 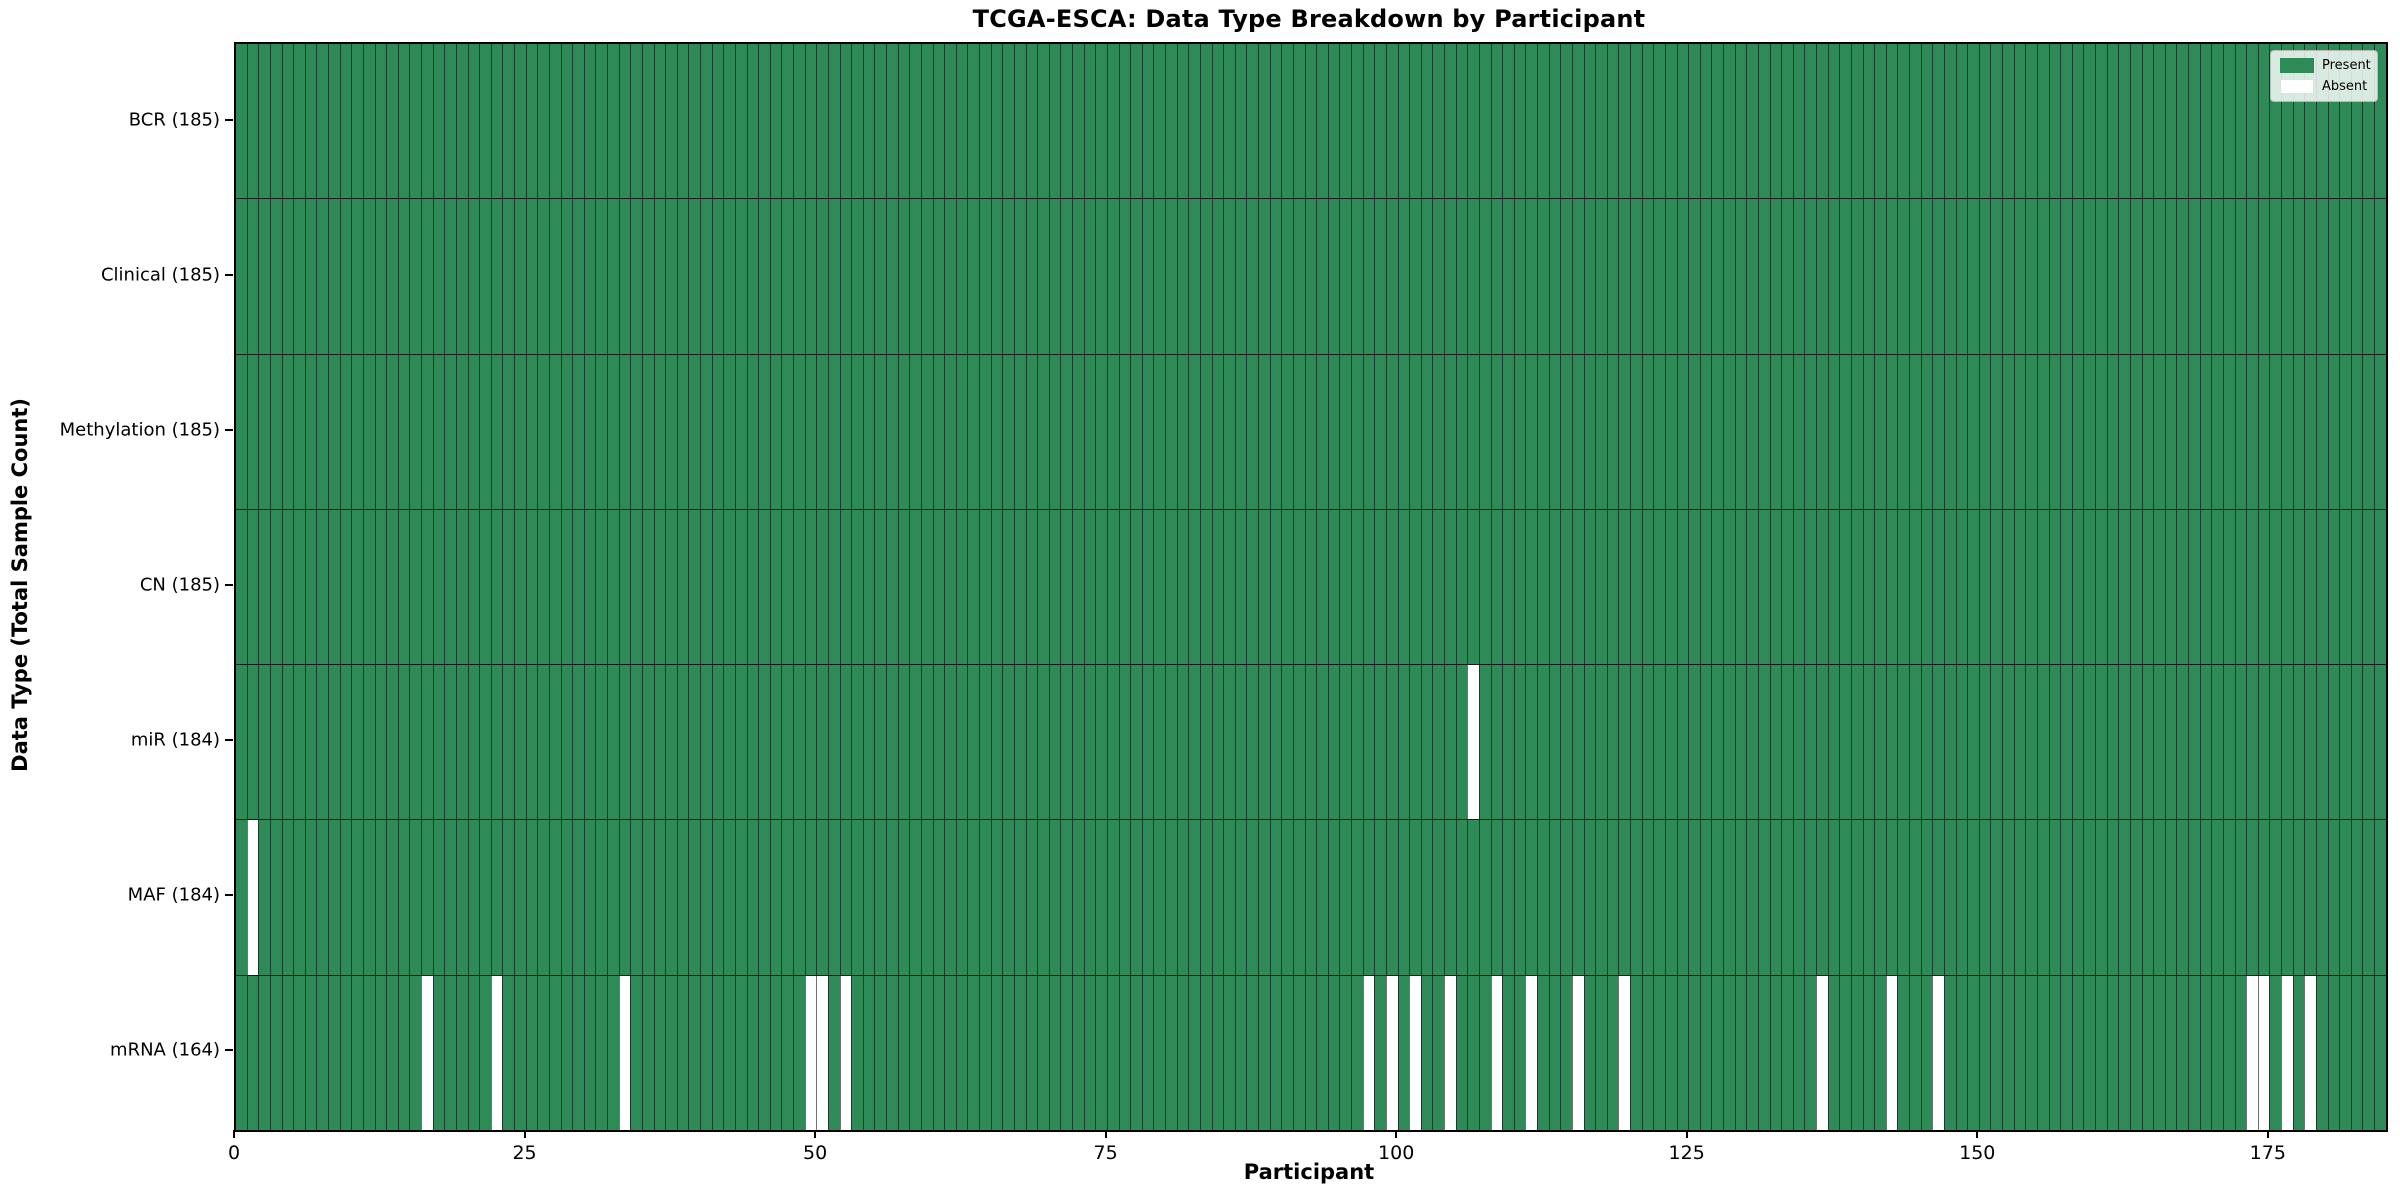 I want to click on legend-entry-present: Present, so click(x=2325, y=65).